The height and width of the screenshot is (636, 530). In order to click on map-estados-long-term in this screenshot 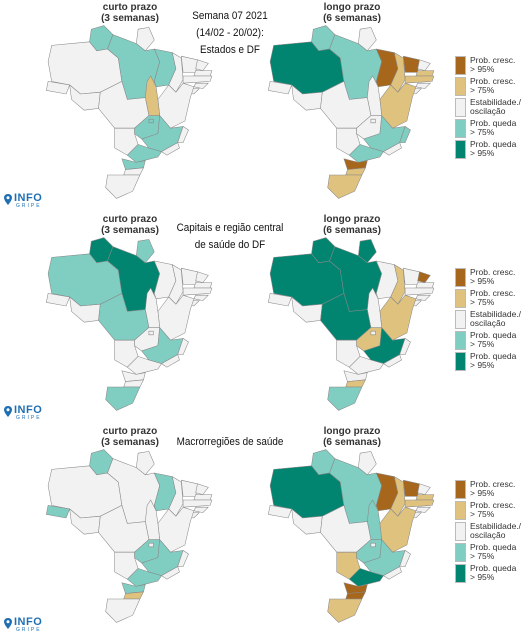, I will do `click(351, 112)`.